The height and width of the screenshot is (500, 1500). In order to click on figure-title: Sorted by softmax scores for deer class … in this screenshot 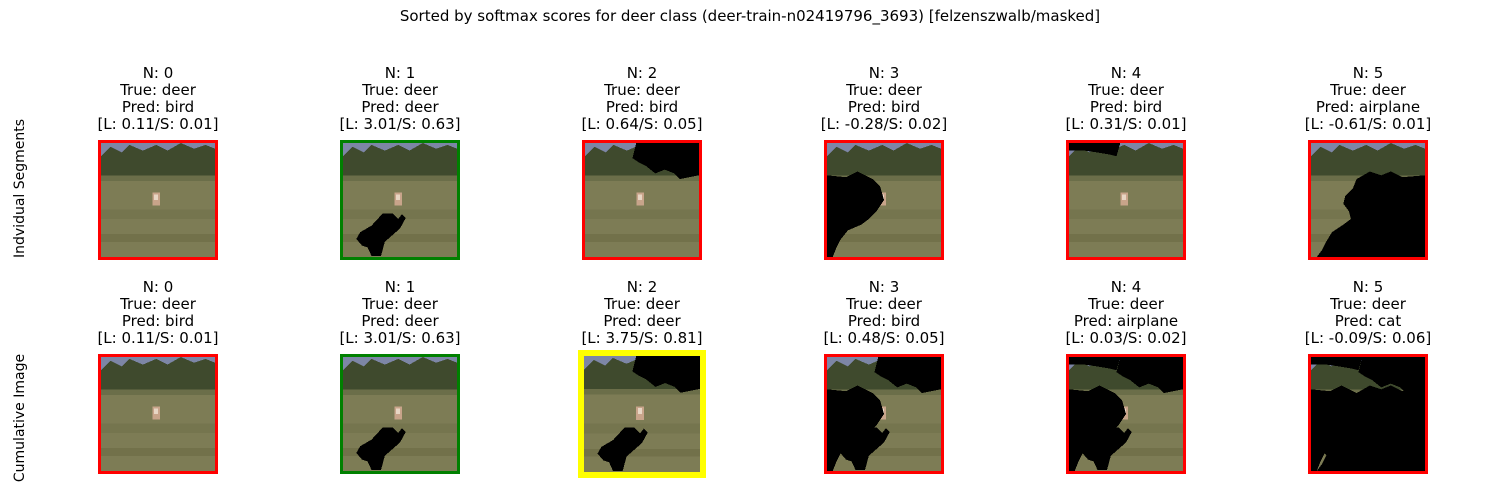, I will do `click(750, 16)`.